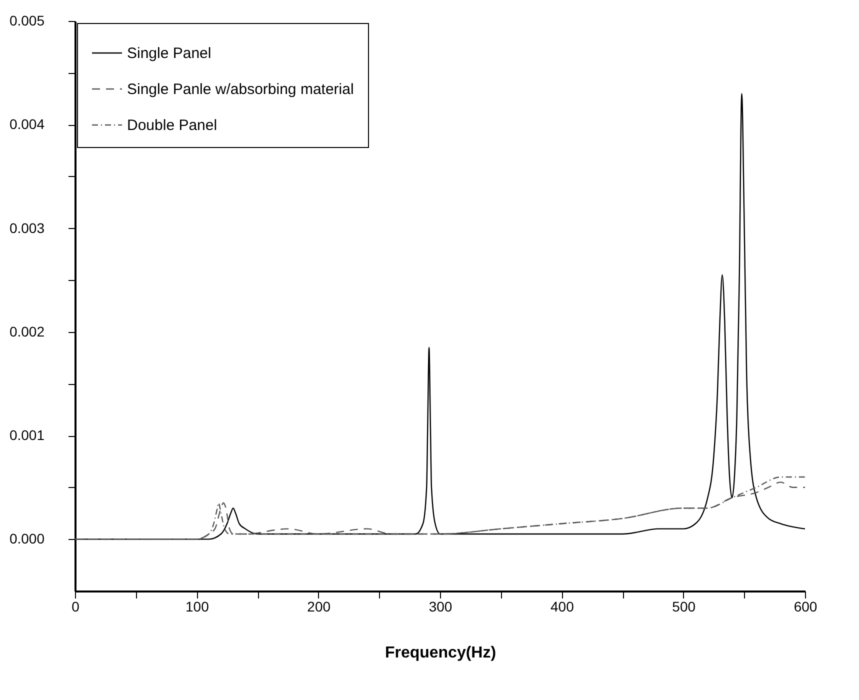 Image resolution: width=859 pixels, height=700 pixels. Describe the element at coordinates (27, 20) in the screenshot. I see `y-tick-label: 0.005` at that location.